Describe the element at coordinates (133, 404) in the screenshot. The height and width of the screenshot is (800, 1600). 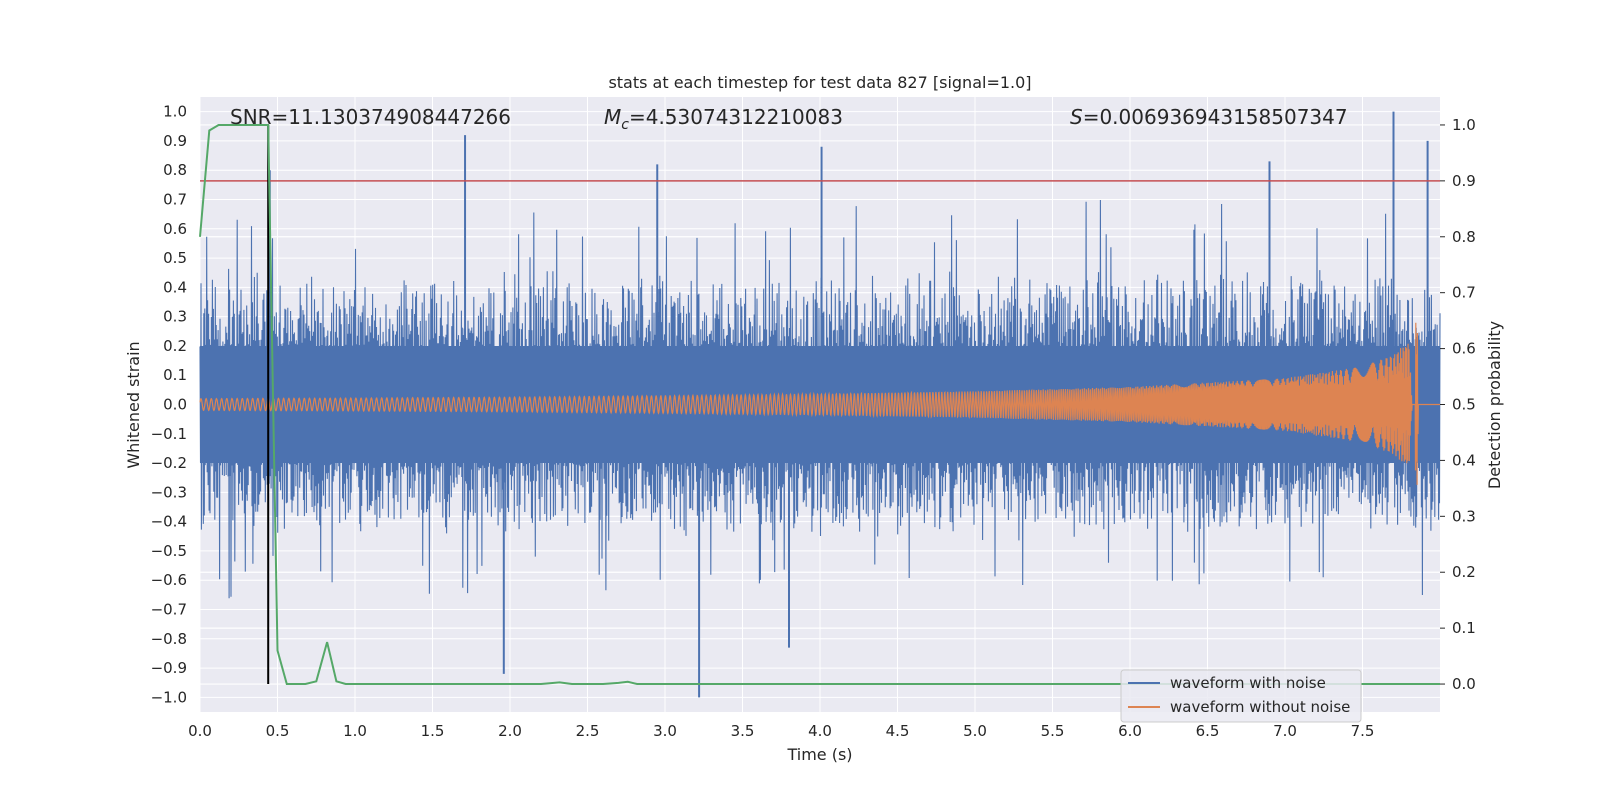
I see `y-left-axis-label: Whitened strain` at that location.